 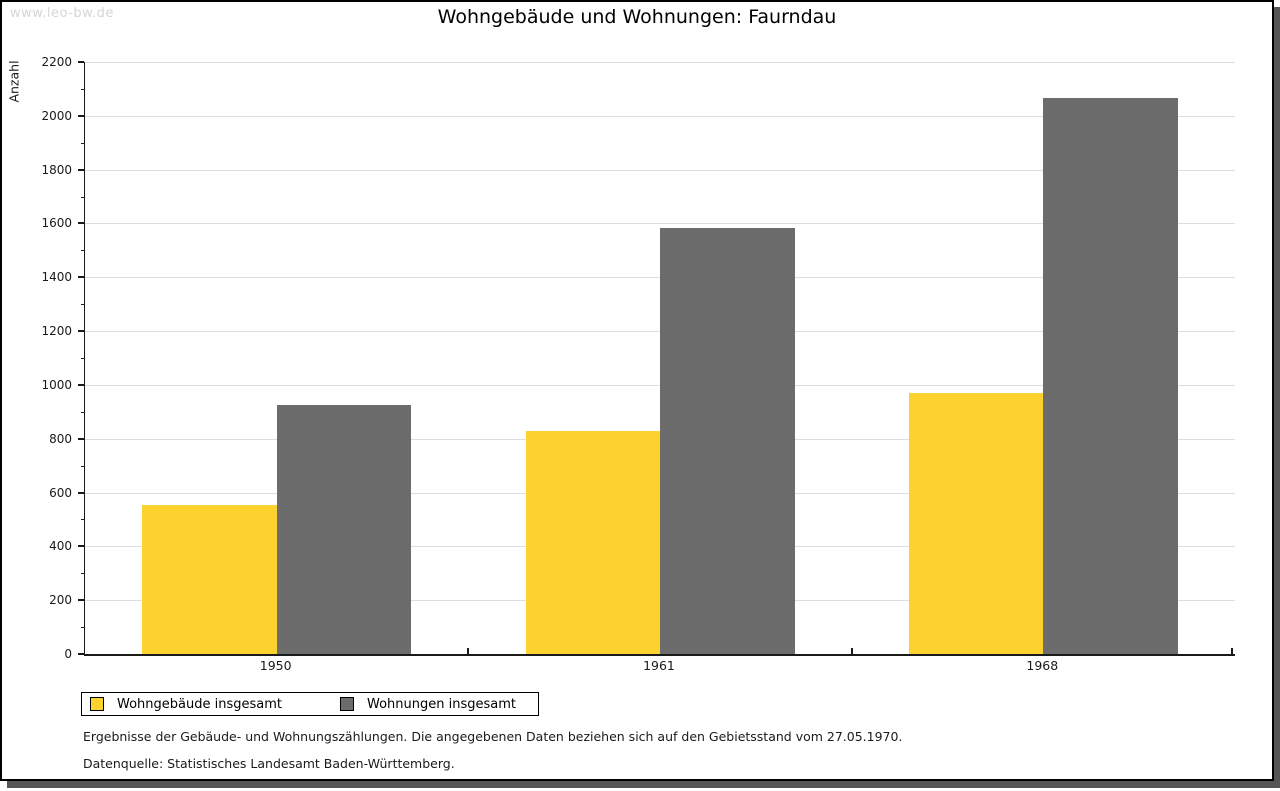 I want to click on chart-title: Wohngebäude und Wohnungen: Faurndau, so click(x=637, y=17).